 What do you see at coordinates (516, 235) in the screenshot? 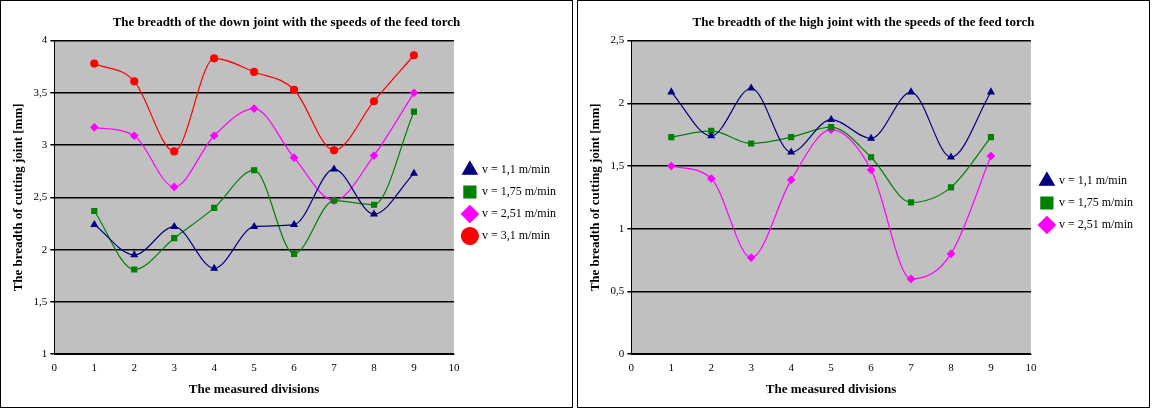
I see `legend-label: v = 3,1 m/min` at bounding box center [516, 235].